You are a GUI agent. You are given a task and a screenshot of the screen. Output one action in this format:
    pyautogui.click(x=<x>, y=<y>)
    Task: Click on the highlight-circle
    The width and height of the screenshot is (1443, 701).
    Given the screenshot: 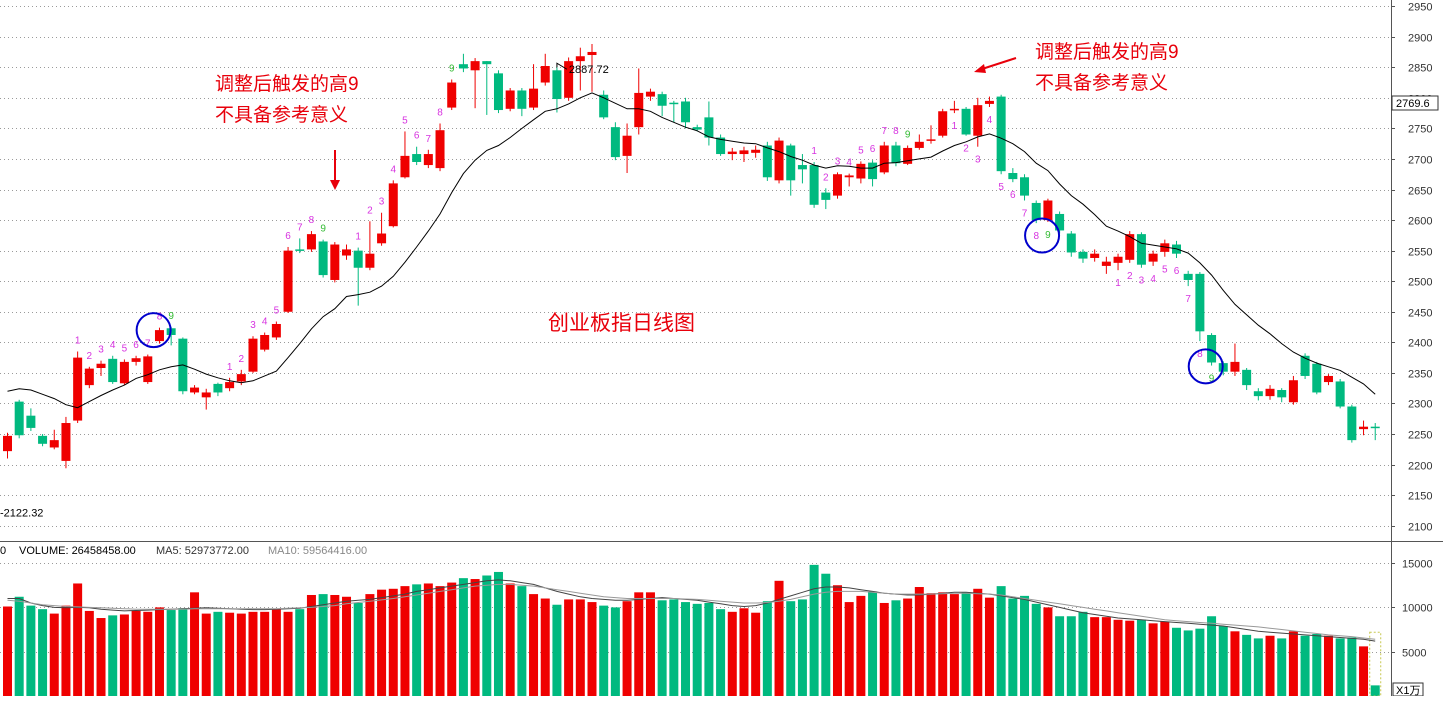 What is the action you would take?
    pyautogui.click(x=153, y=330)
    